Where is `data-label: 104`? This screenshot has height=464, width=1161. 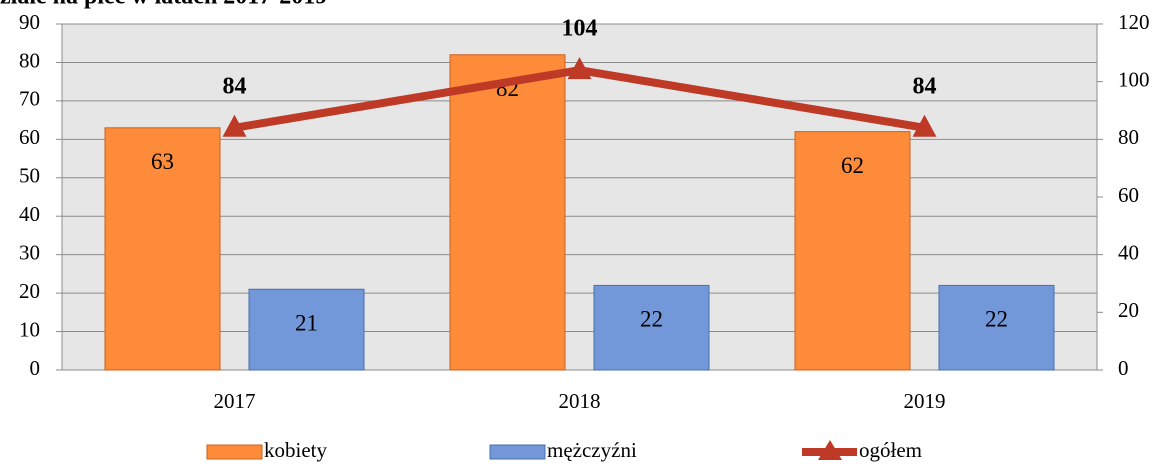 data-label: 104 is located at coordinates (580, 29).